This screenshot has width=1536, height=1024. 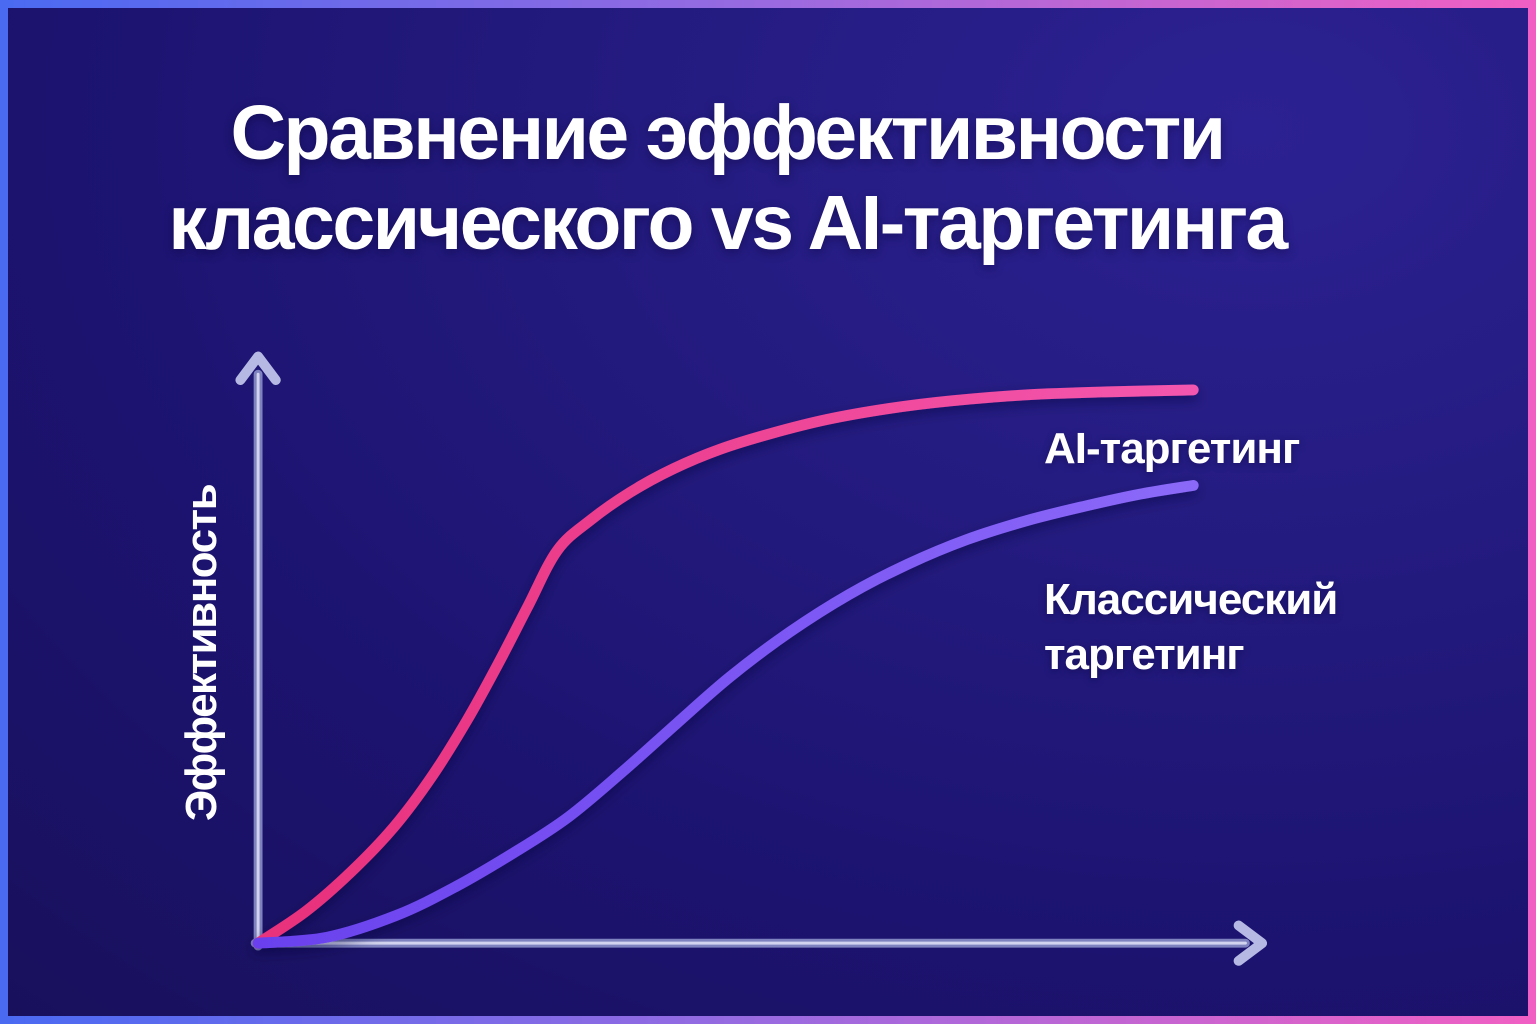 I want to click on y-axis-arrow-icon, so click(x=258, y=368).